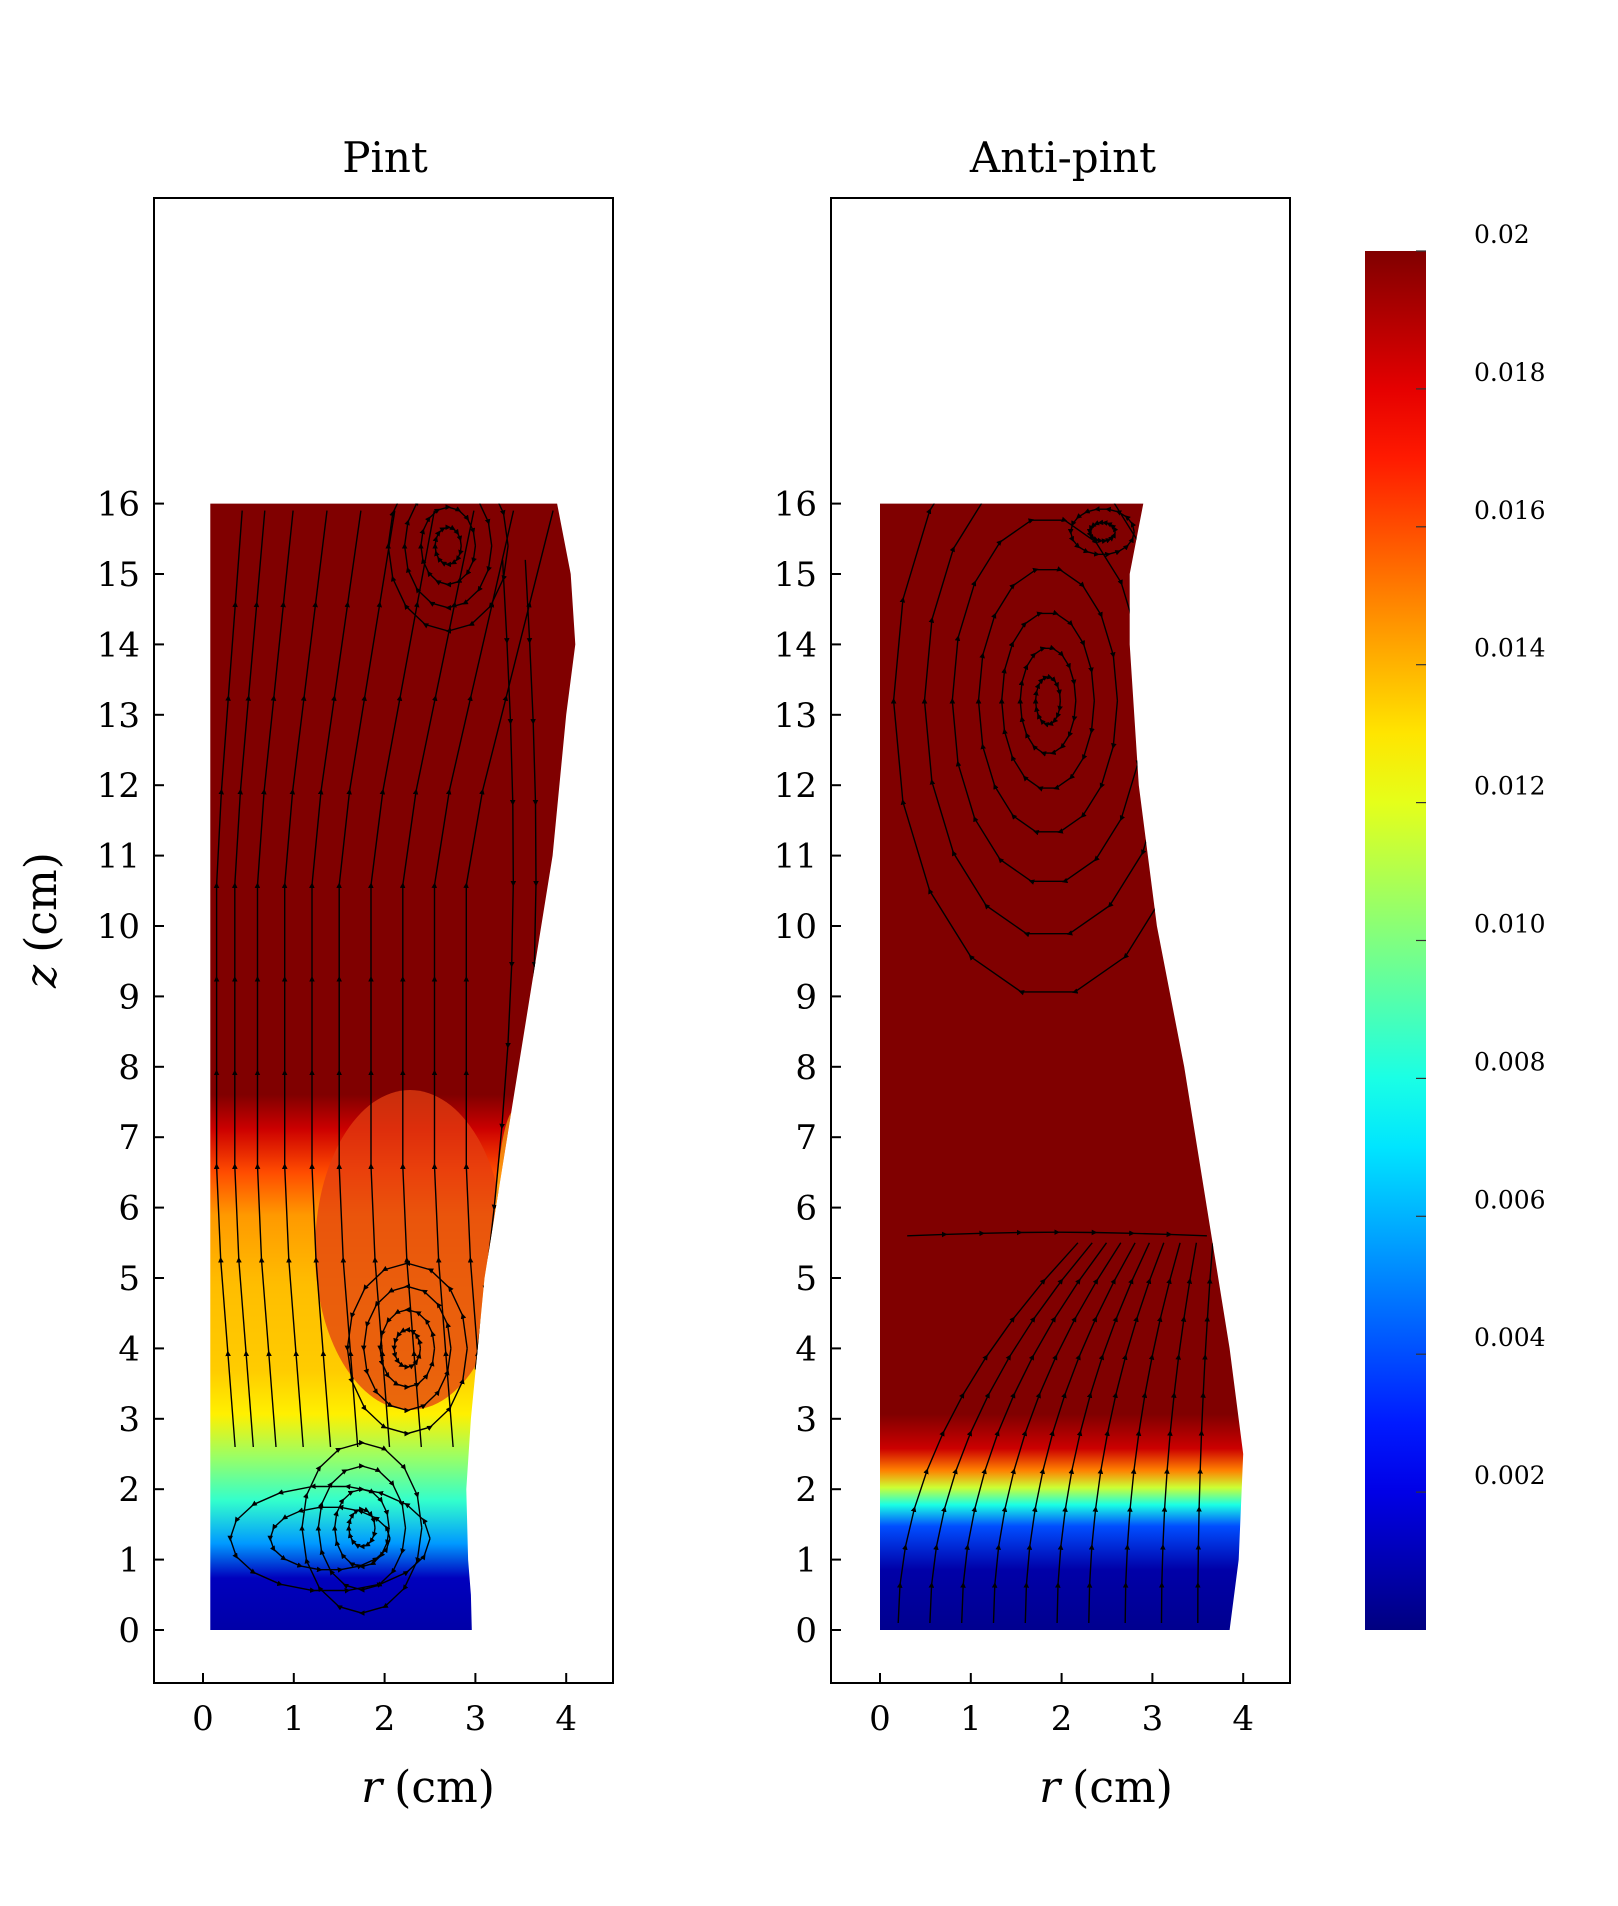 The height and width of the screenshot is (1906, 1618). What do you see at coordinates (1510, 648) in the screenshot?
I see `colorbar-tick-label: 0.014` at bounding box center [1510, 648].